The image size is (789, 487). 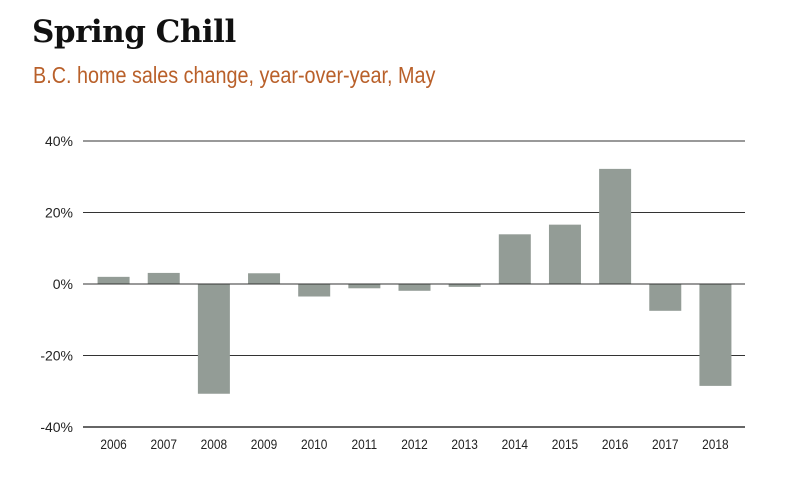 I want to click on bar-2016, so click(x=615, y=226).